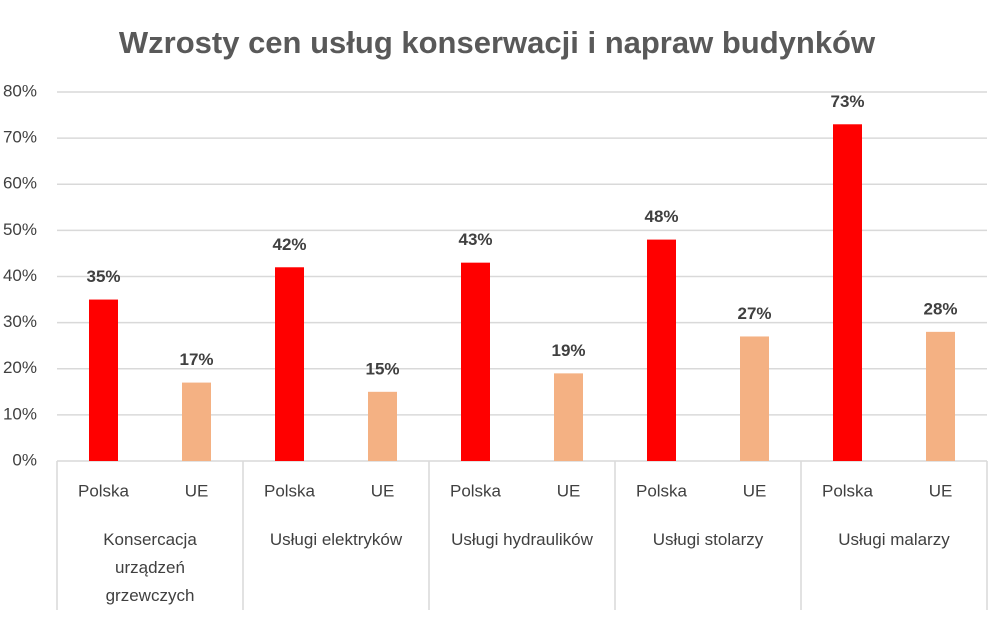 This screenshot has height=619, width=1000. I want to click on value-label: 42%, so click(289, 244).